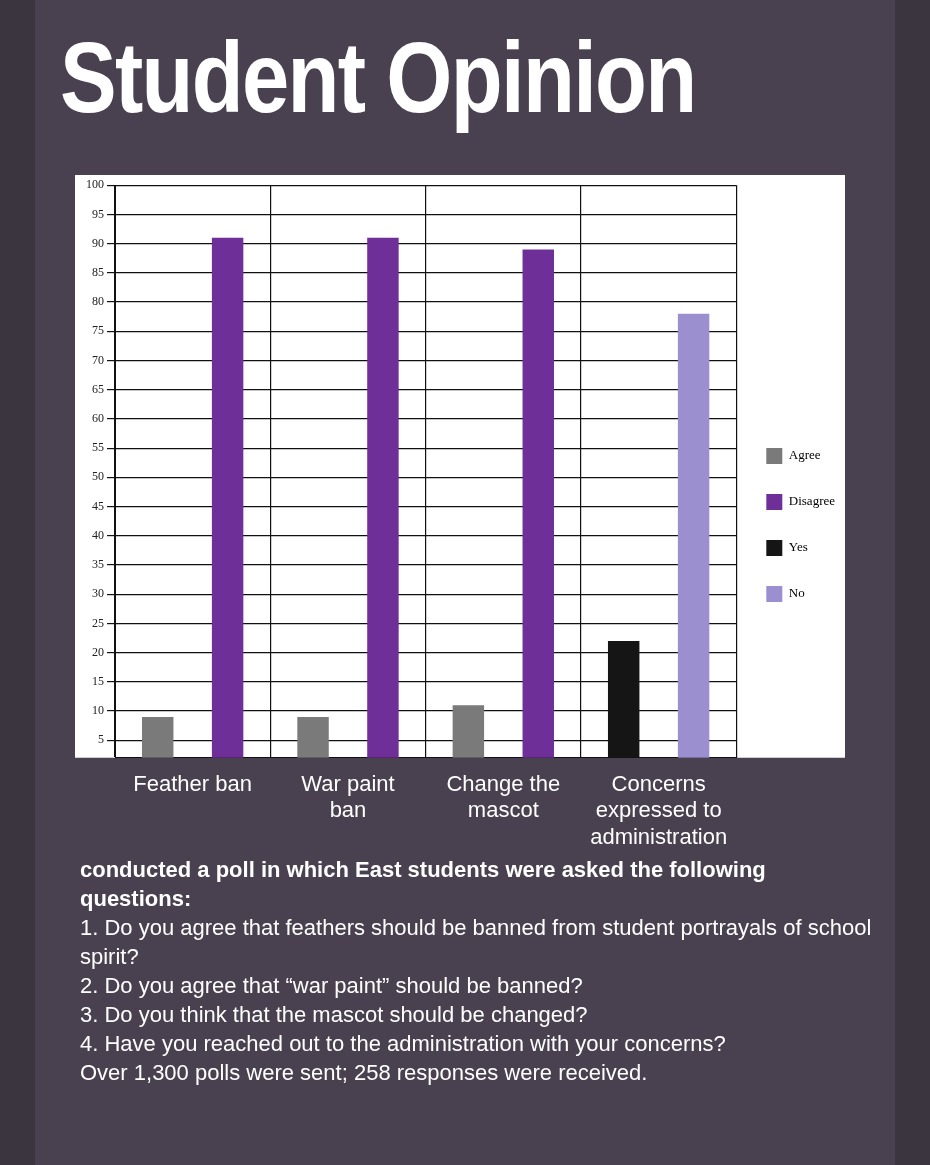 The image size is (930, 1165). What do you see at coordinates (98, 301) in the screenshot?
I see `y-tick-label: 80` at bounding box center [98, 301].